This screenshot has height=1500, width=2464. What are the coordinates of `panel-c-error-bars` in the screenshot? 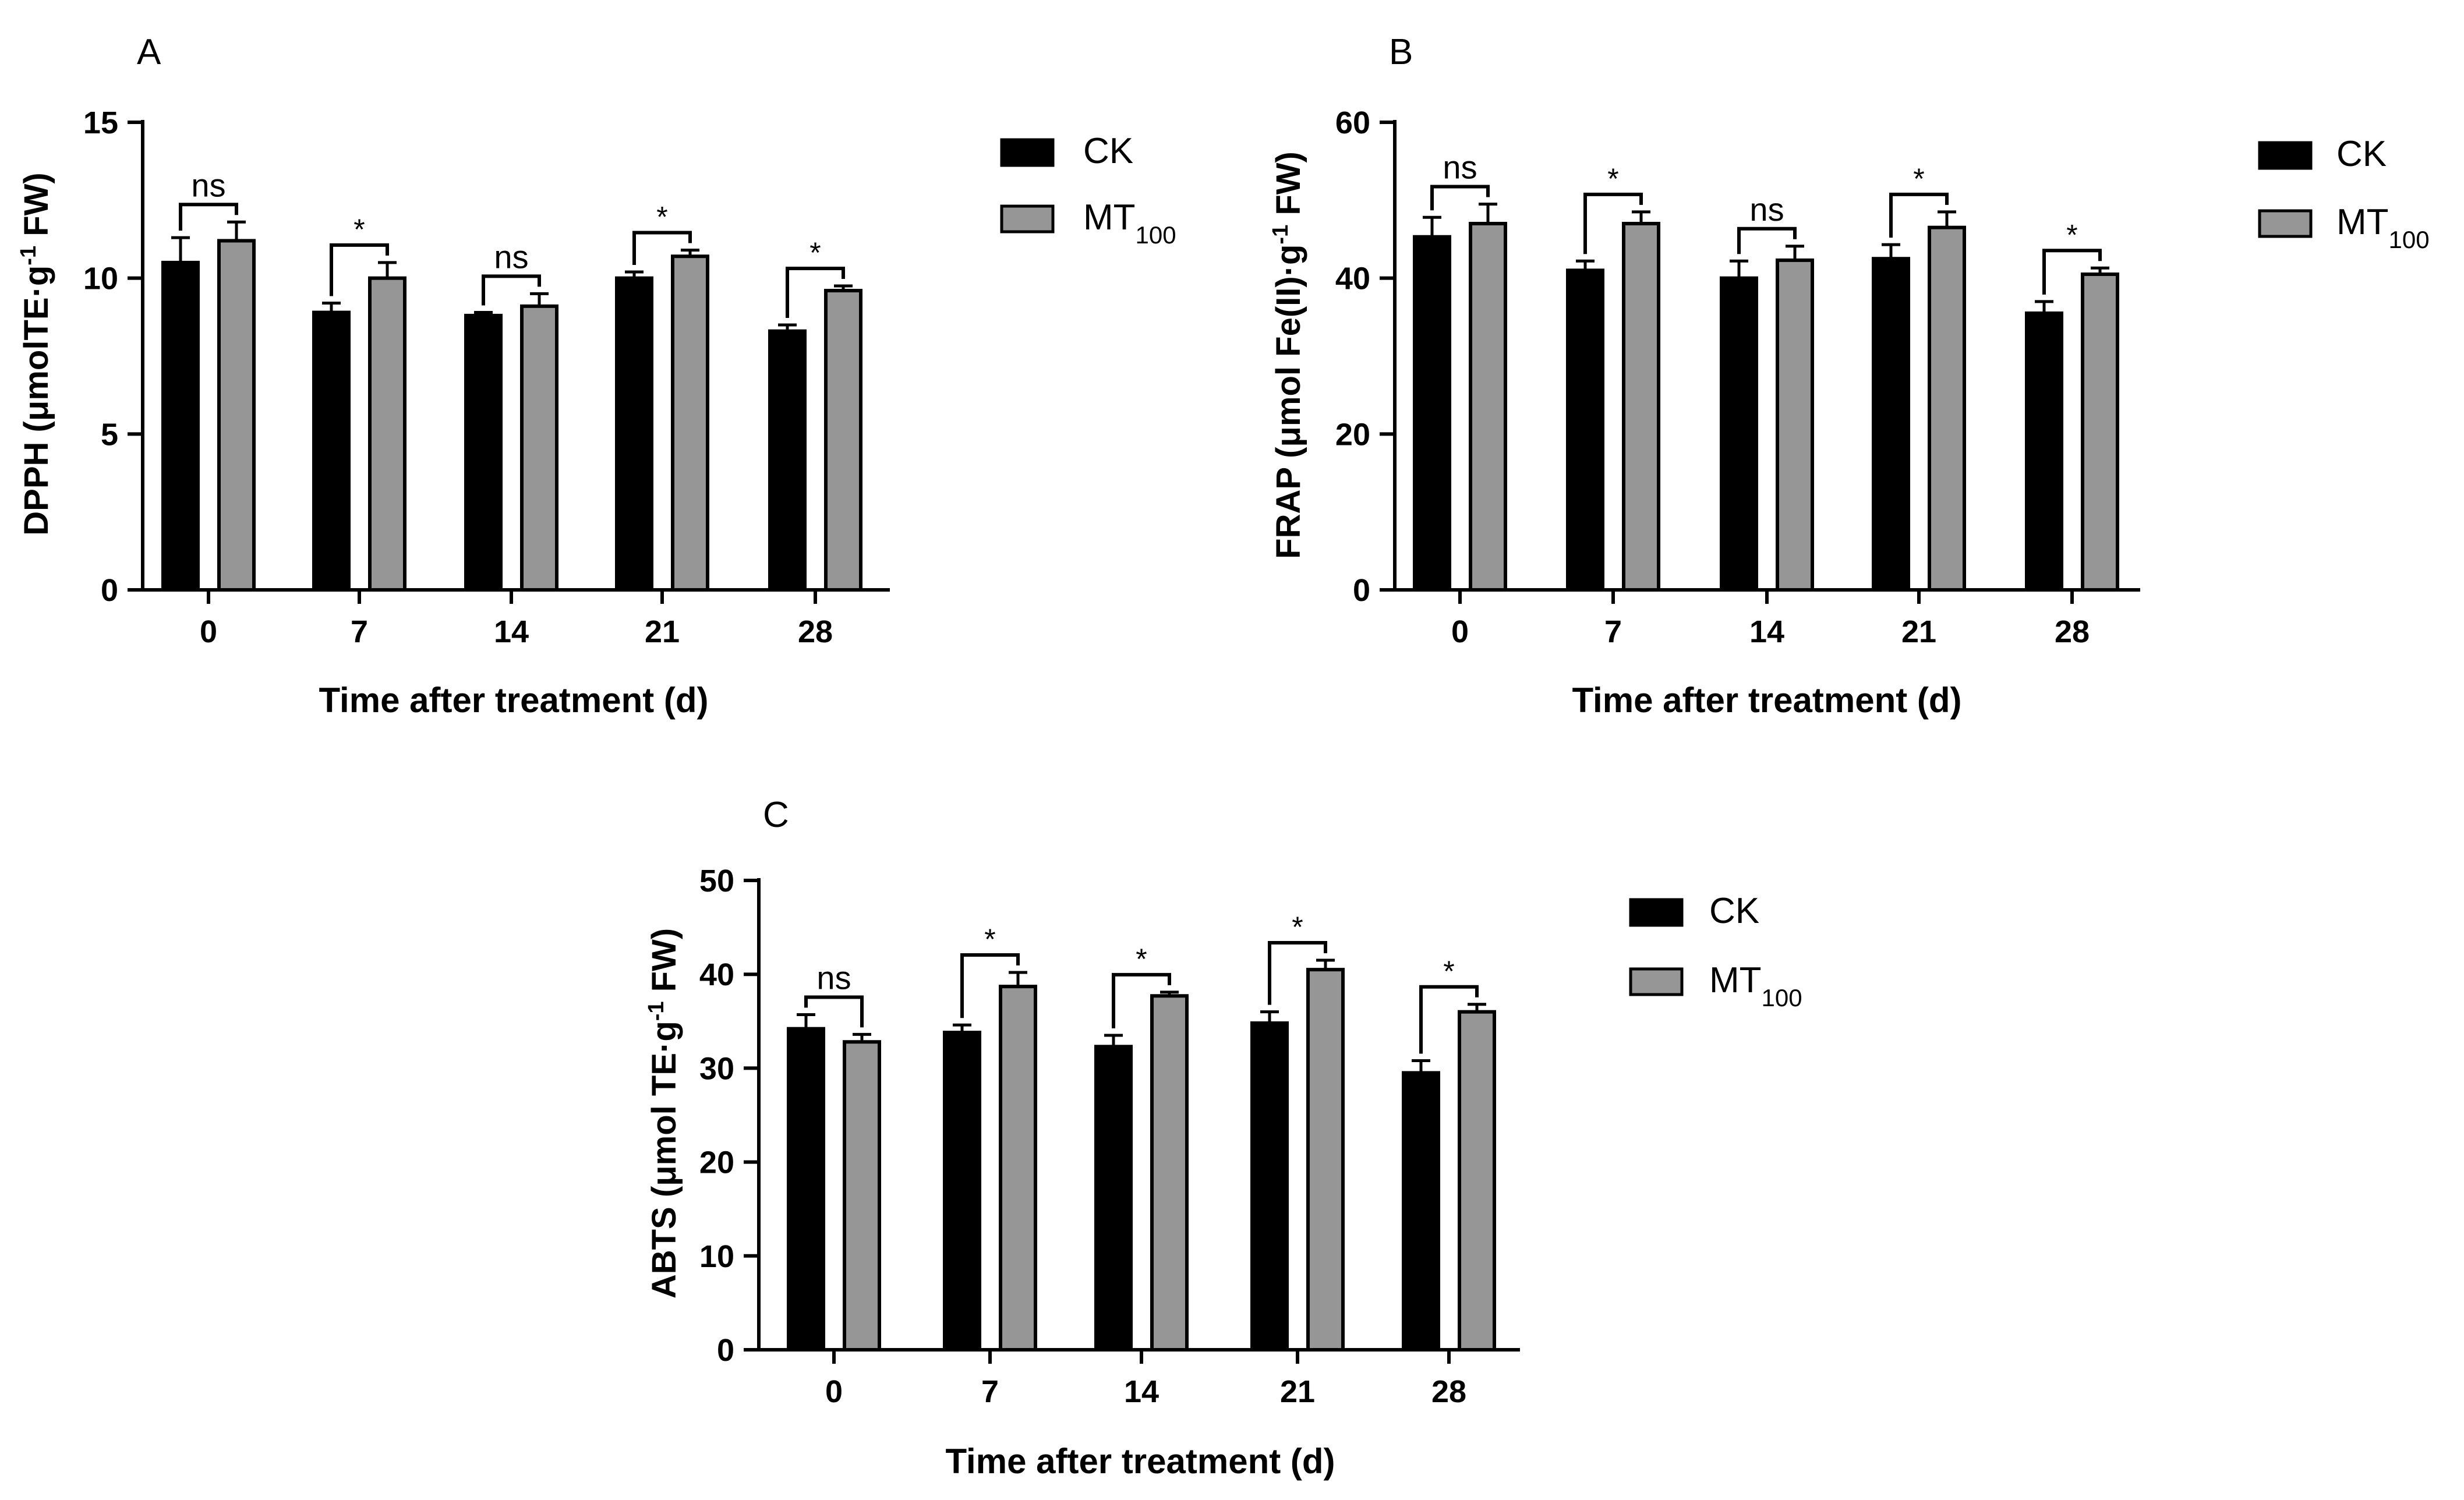 It's located at (1141, 1015).